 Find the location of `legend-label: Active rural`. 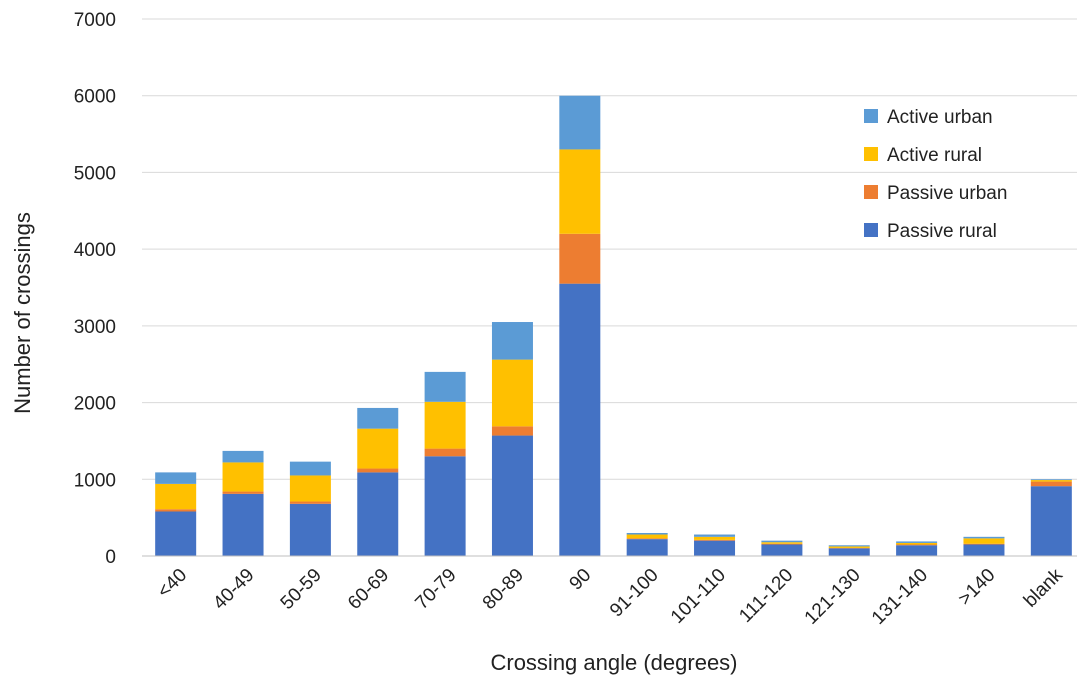

legend-label: Active rural is located at coordinates (934, 155).